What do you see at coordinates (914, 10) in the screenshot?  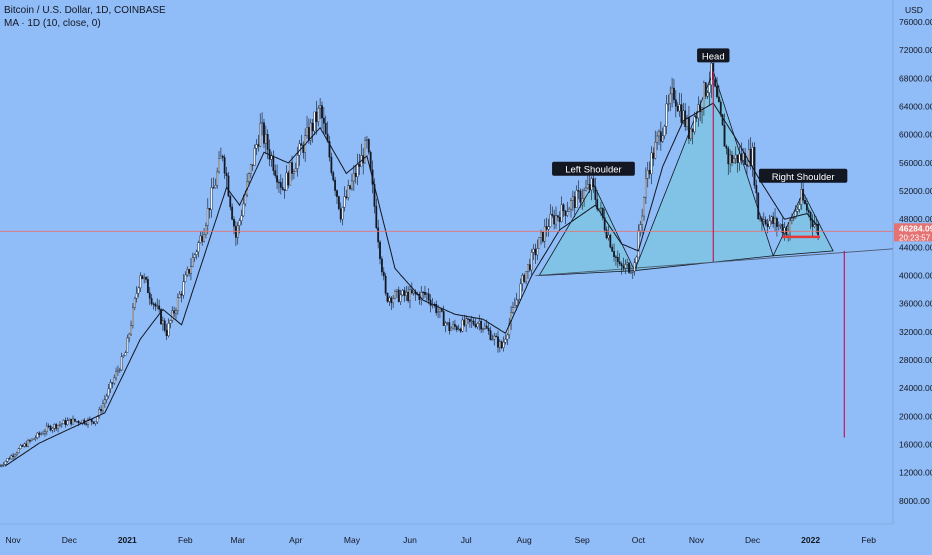 I see `currency-label: USD` at bounding box center [914, 10].